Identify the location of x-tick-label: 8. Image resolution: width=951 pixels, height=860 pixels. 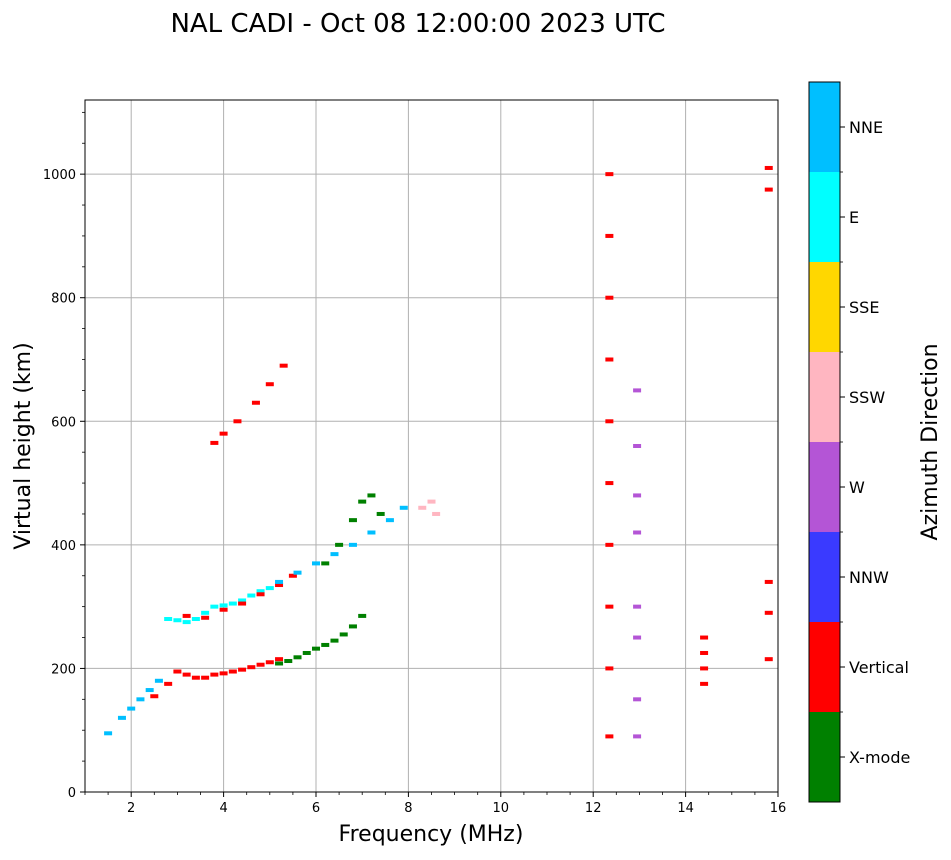
(408, 808).